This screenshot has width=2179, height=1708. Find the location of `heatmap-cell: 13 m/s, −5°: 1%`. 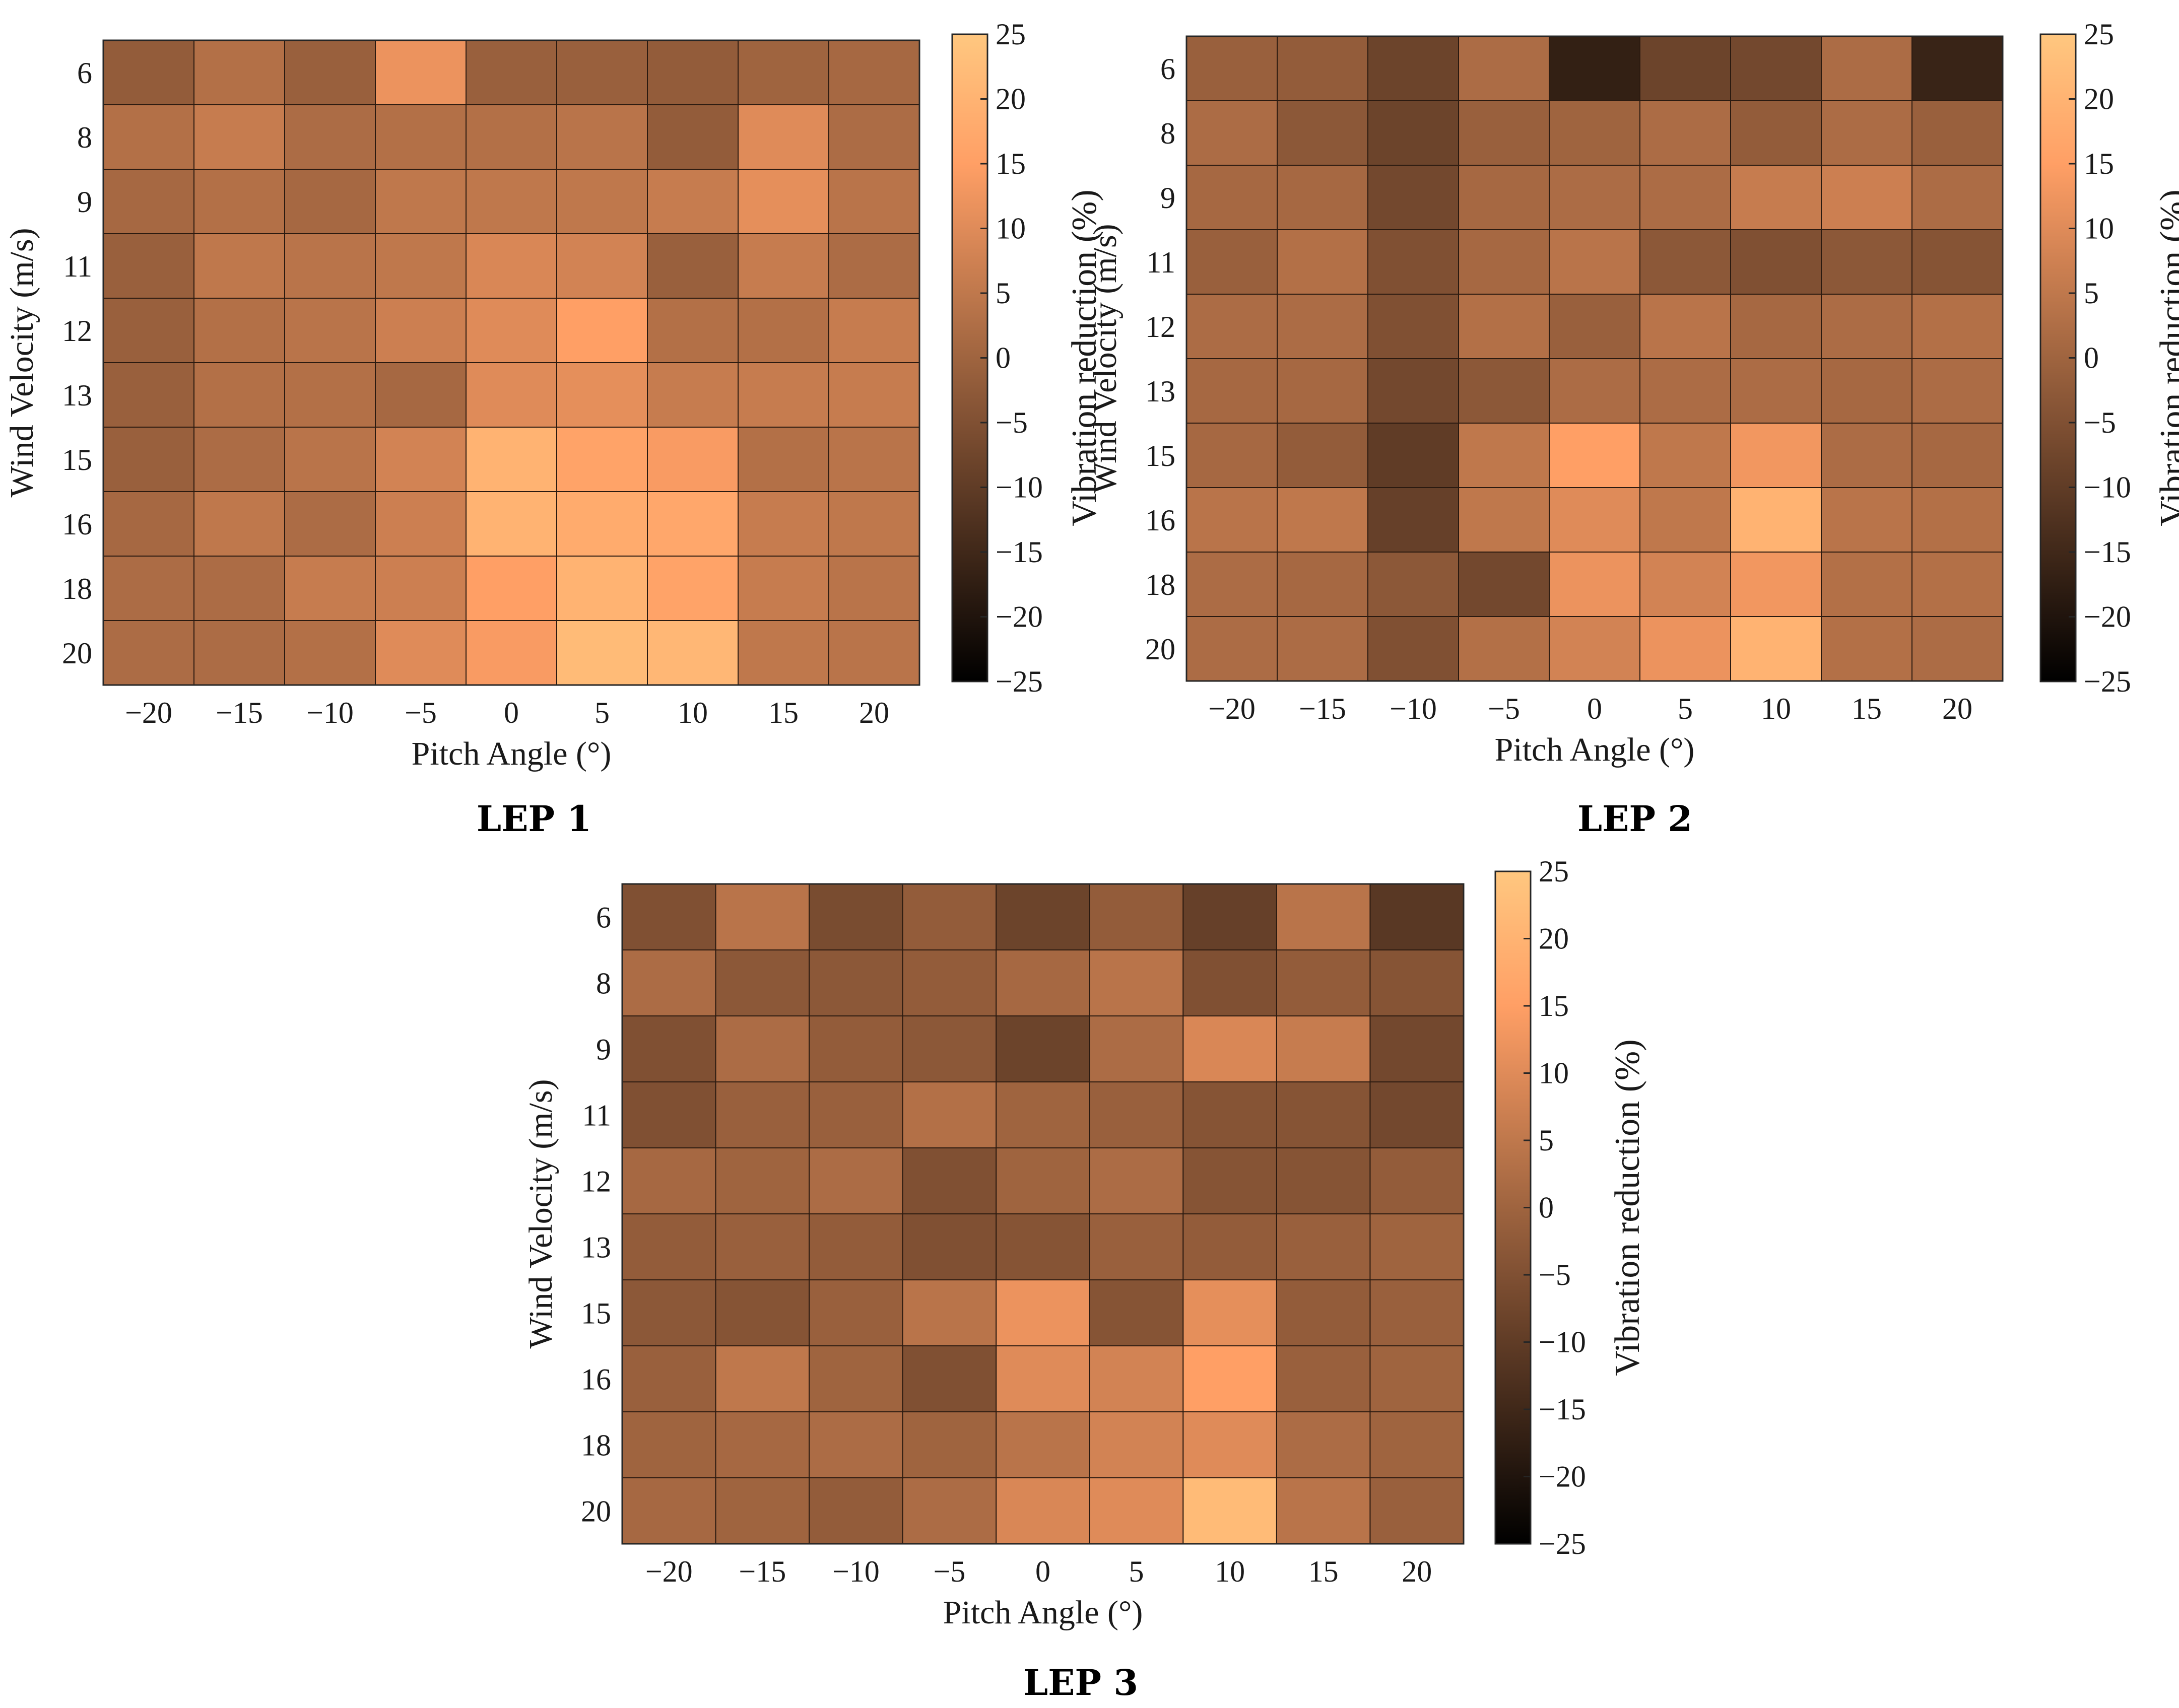

heatmap-cell: 13 m/s, −5°: 1% is located at coordinates (421, 395).